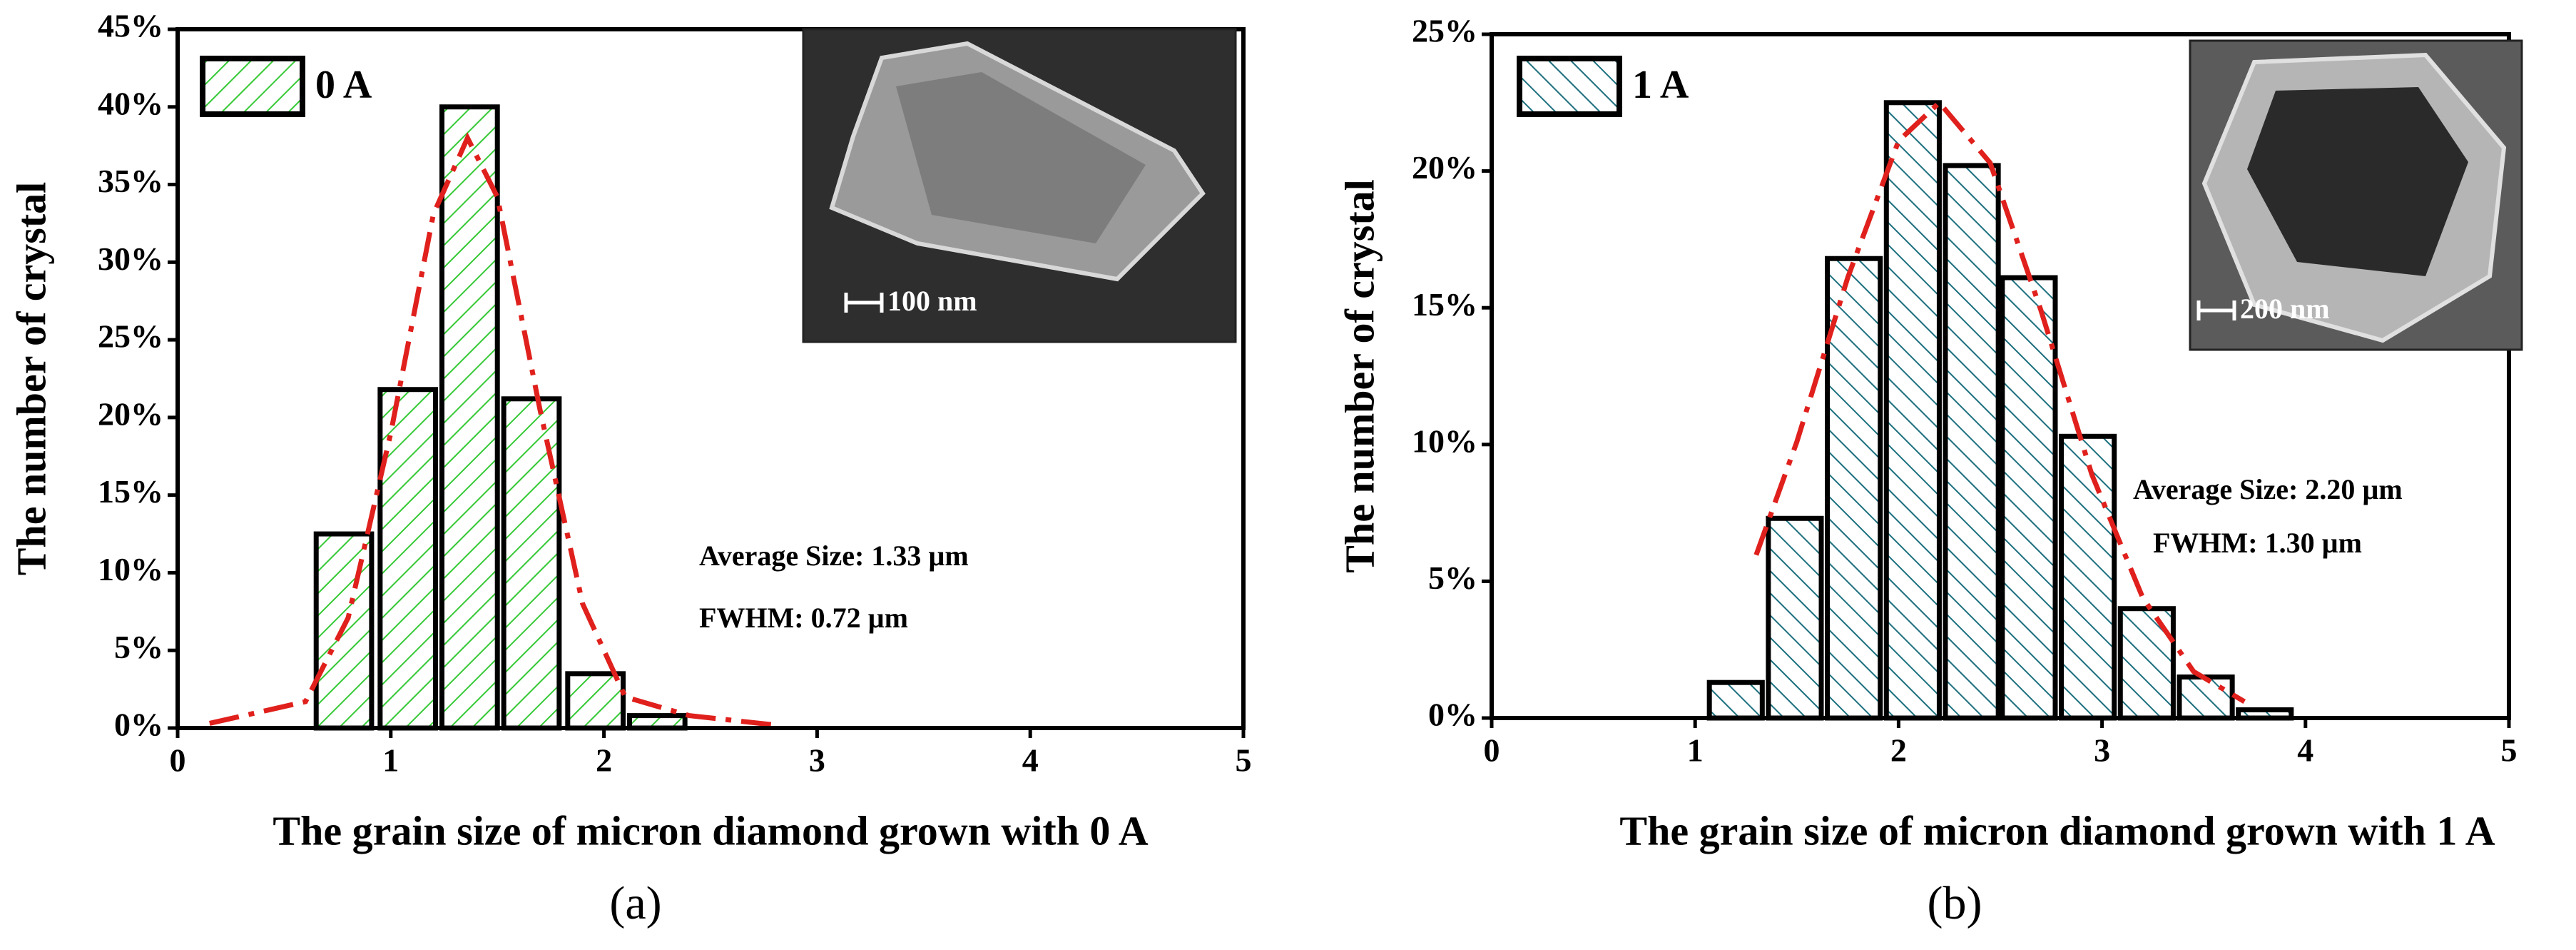 The image size is (2576, 950). I want to click on panel-label: (b), so click(1955, 903).